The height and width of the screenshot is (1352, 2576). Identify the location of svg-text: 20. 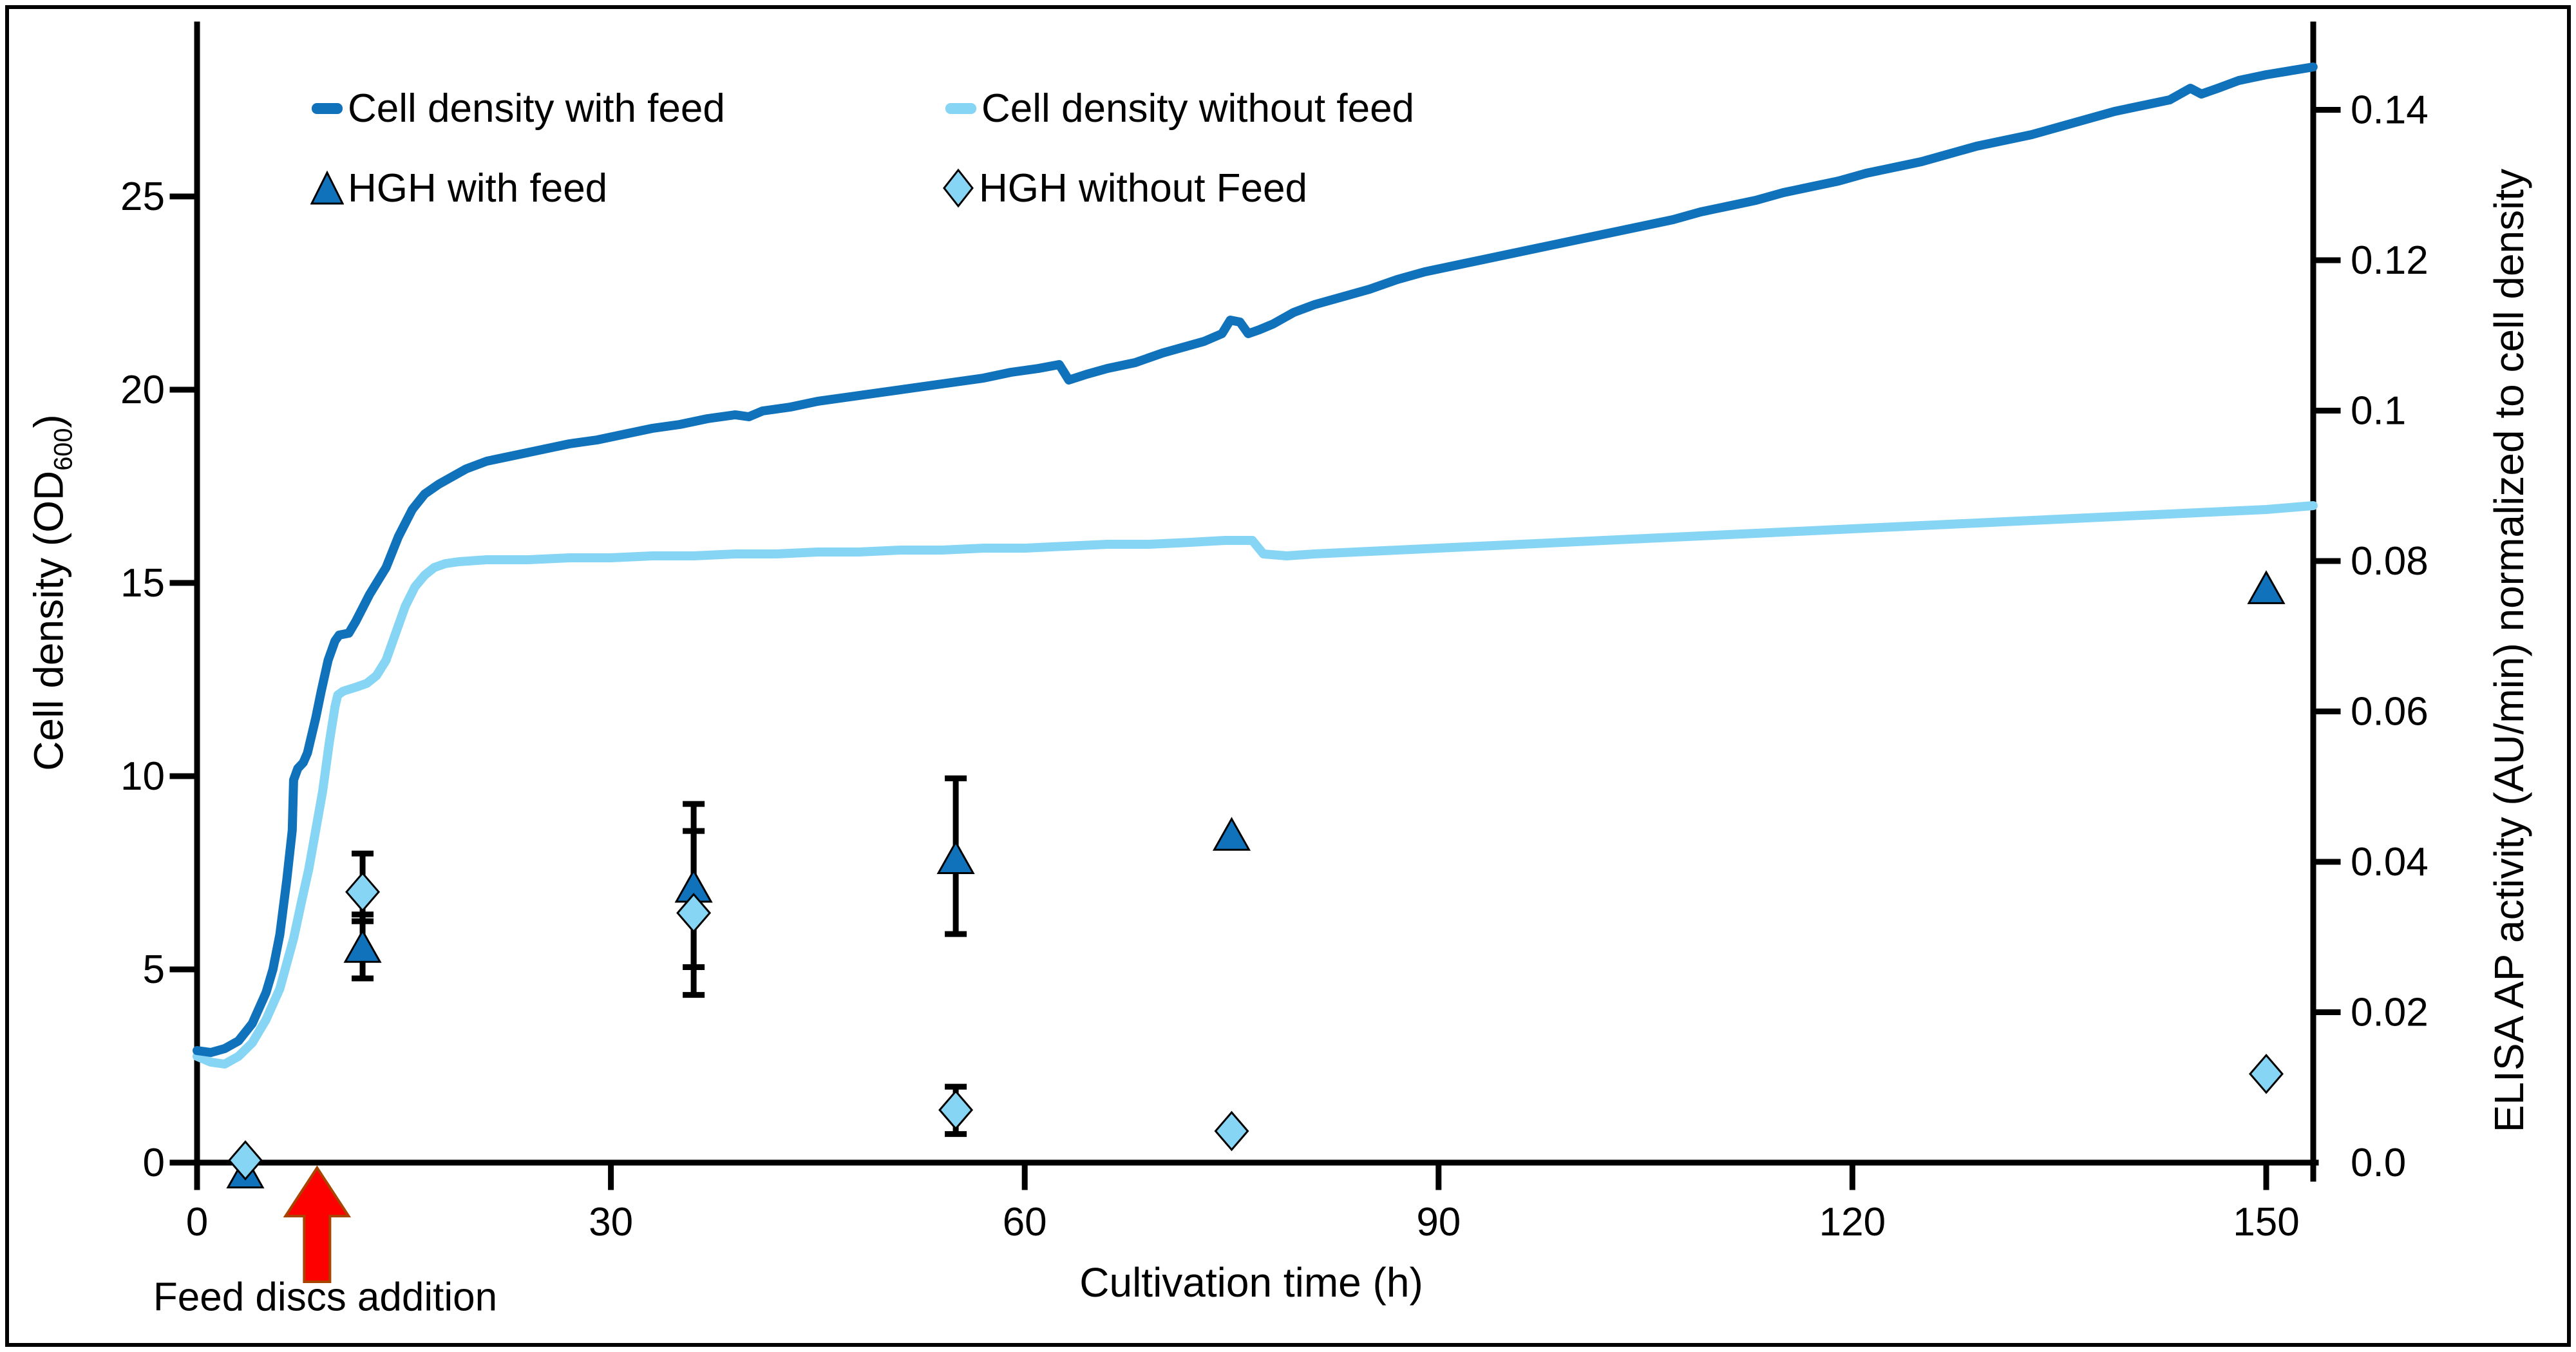
(143, 390).